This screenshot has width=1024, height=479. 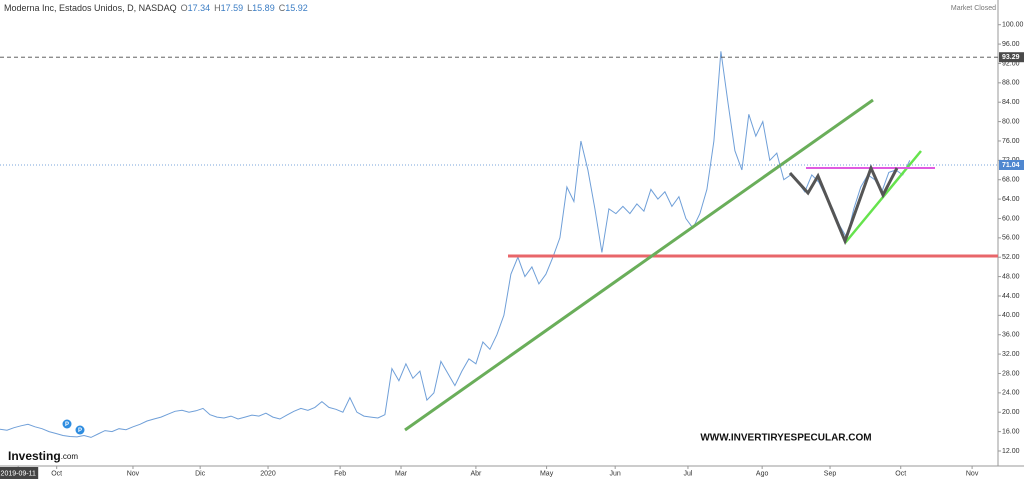 I want to click on price-marker-label: 93.29, so click(x=1011, y=57).